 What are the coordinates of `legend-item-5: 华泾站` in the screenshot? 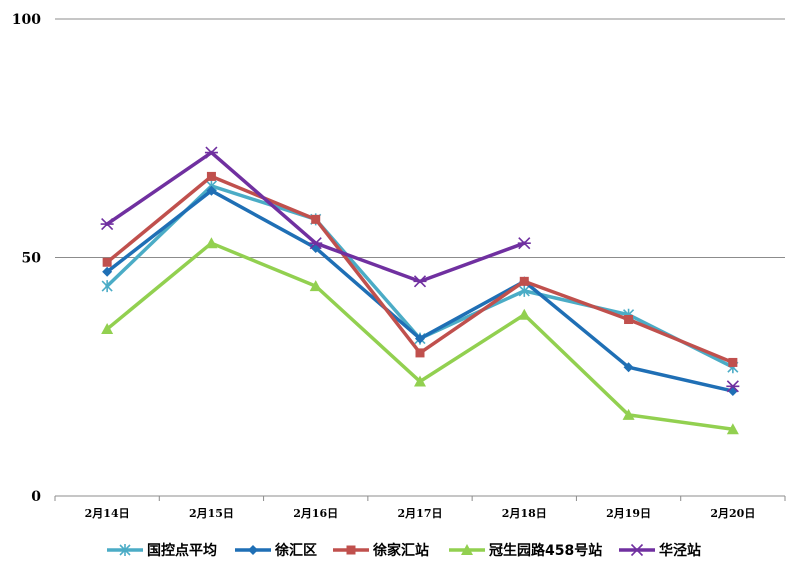 It's located at (660, 550).